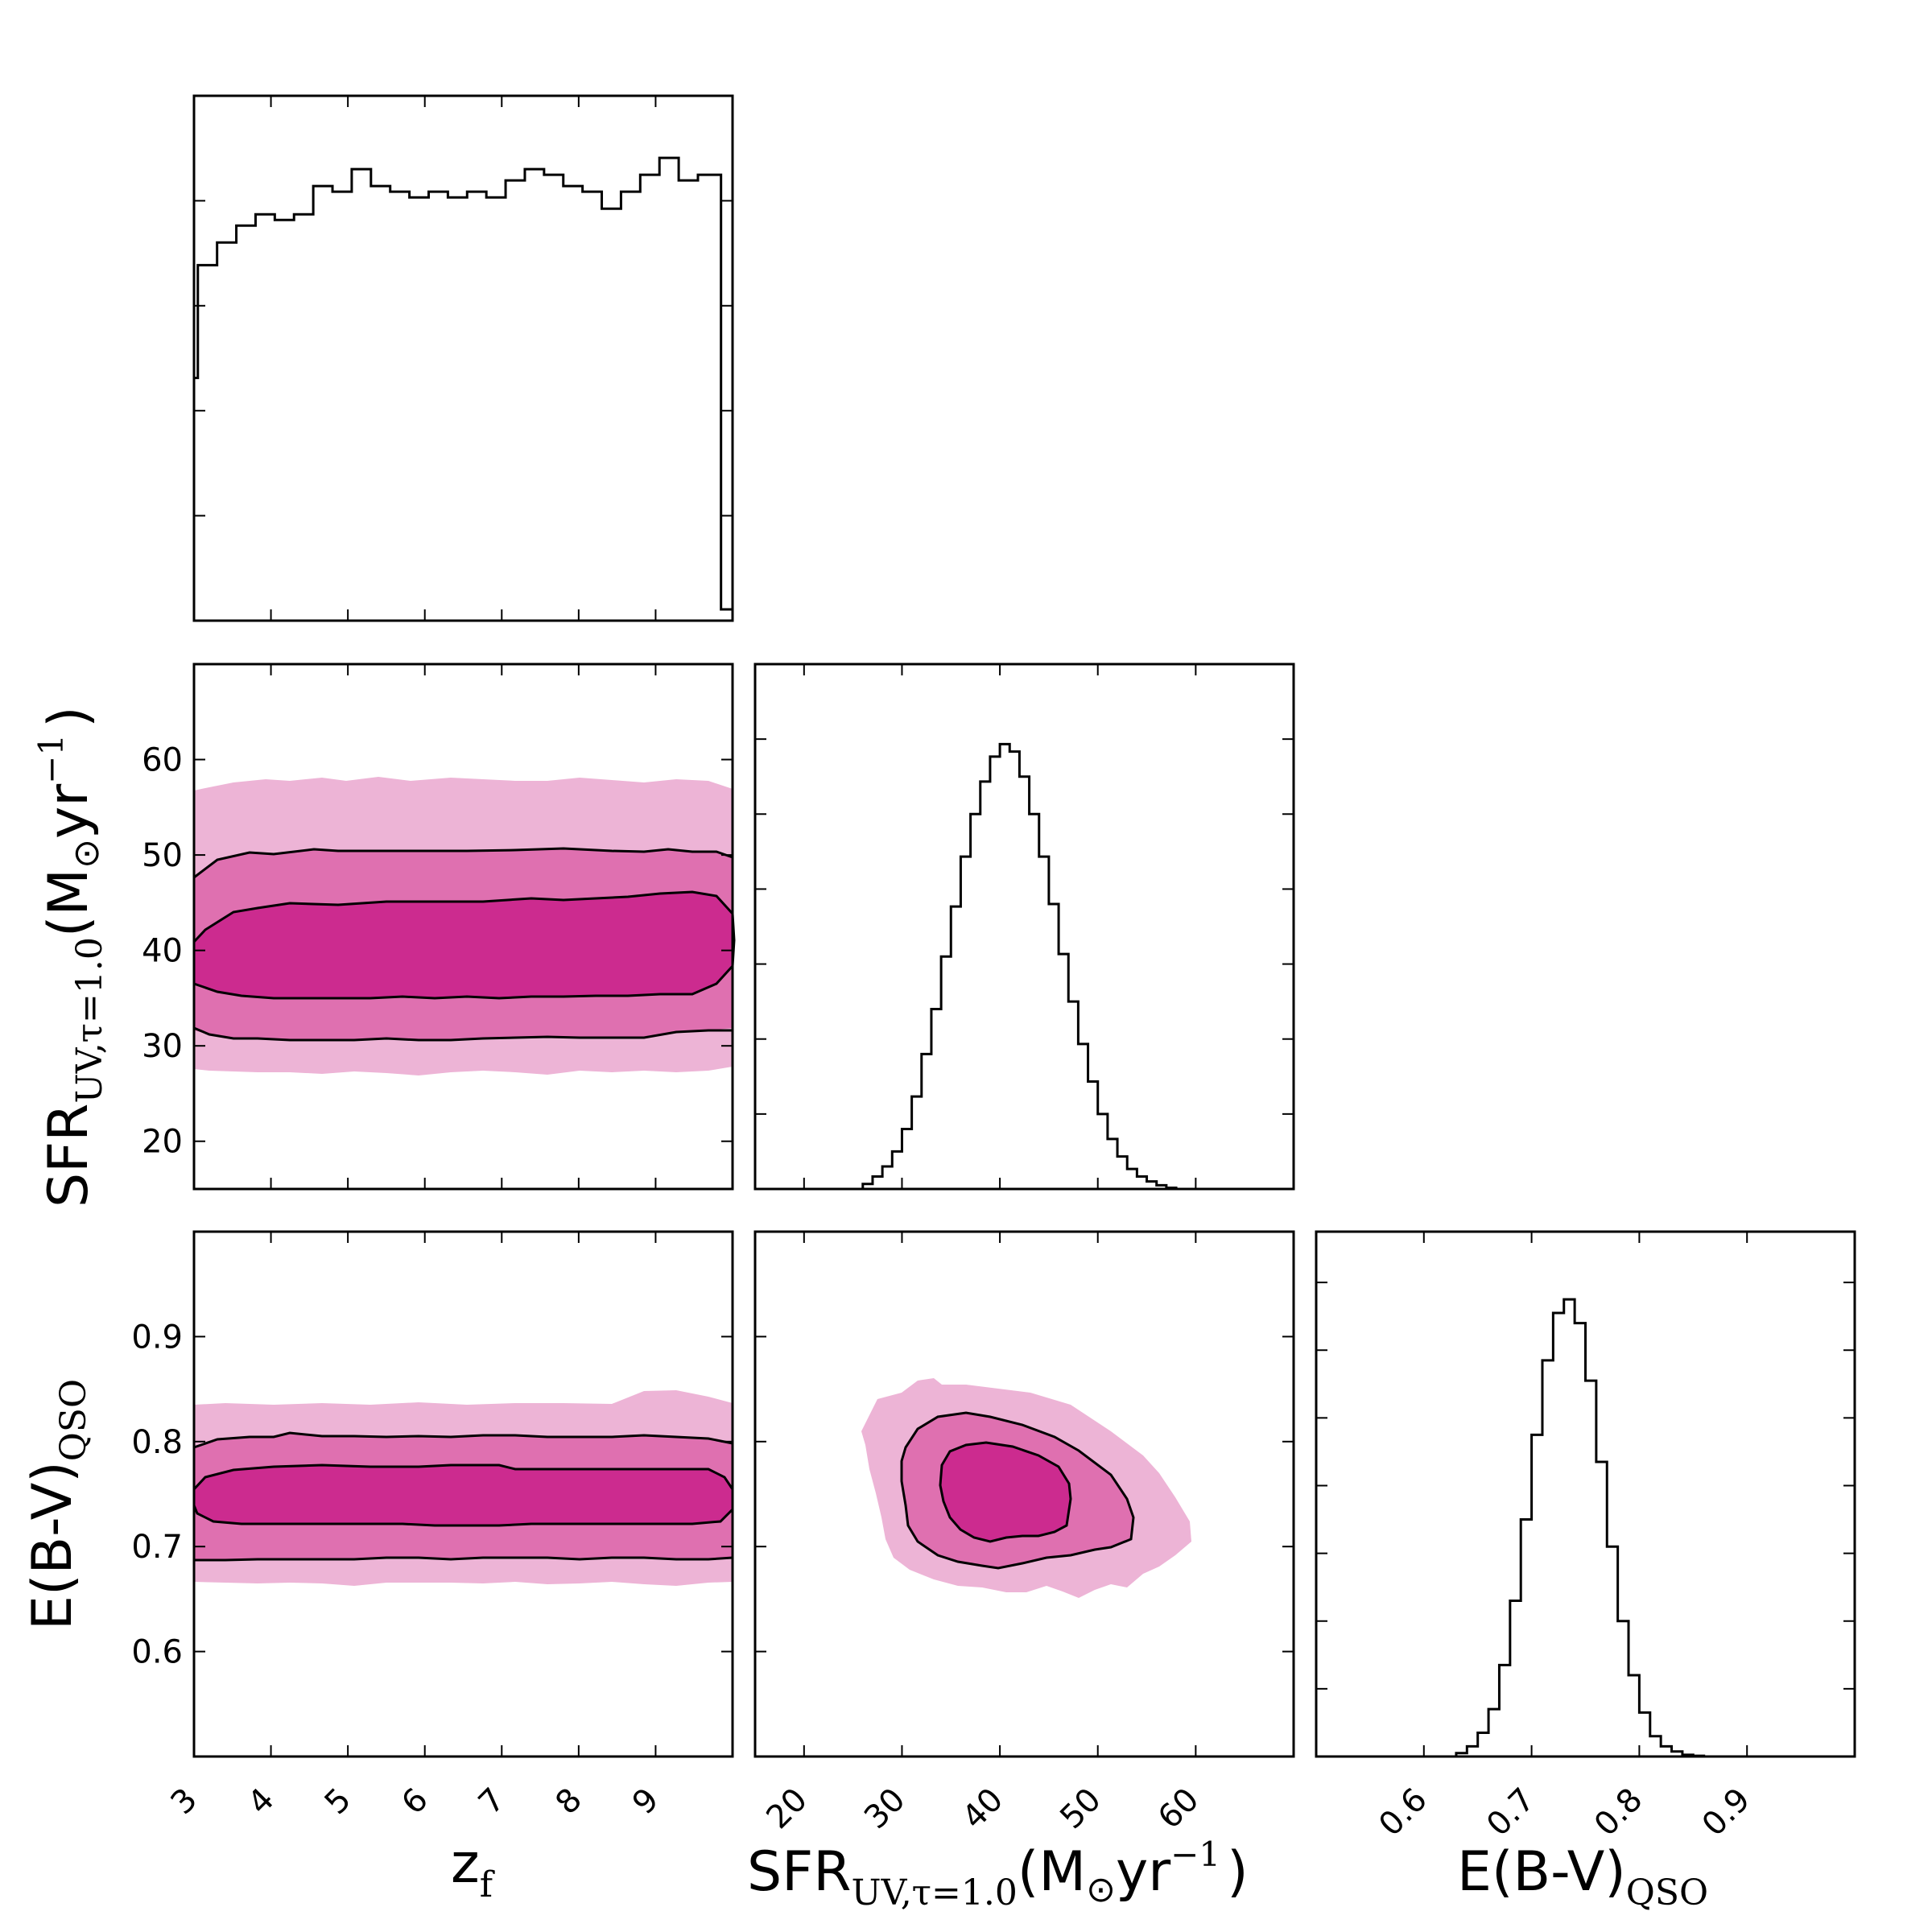  Describe the element at coordinates (1195, 1854) in the screenshot. I see `sfr-x-label-exp: −1` at that location.